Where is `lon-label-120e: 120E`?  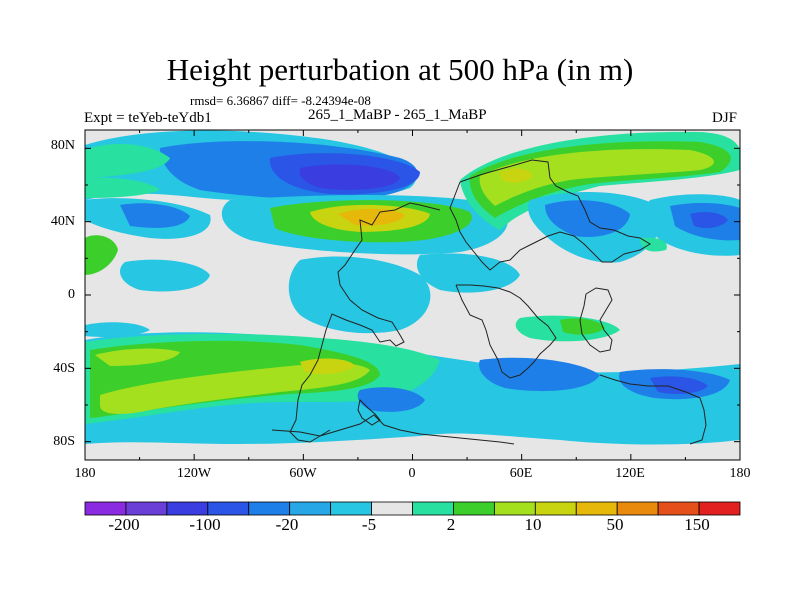
lon-label-120e: 120E is located at coordinates (630, 473).